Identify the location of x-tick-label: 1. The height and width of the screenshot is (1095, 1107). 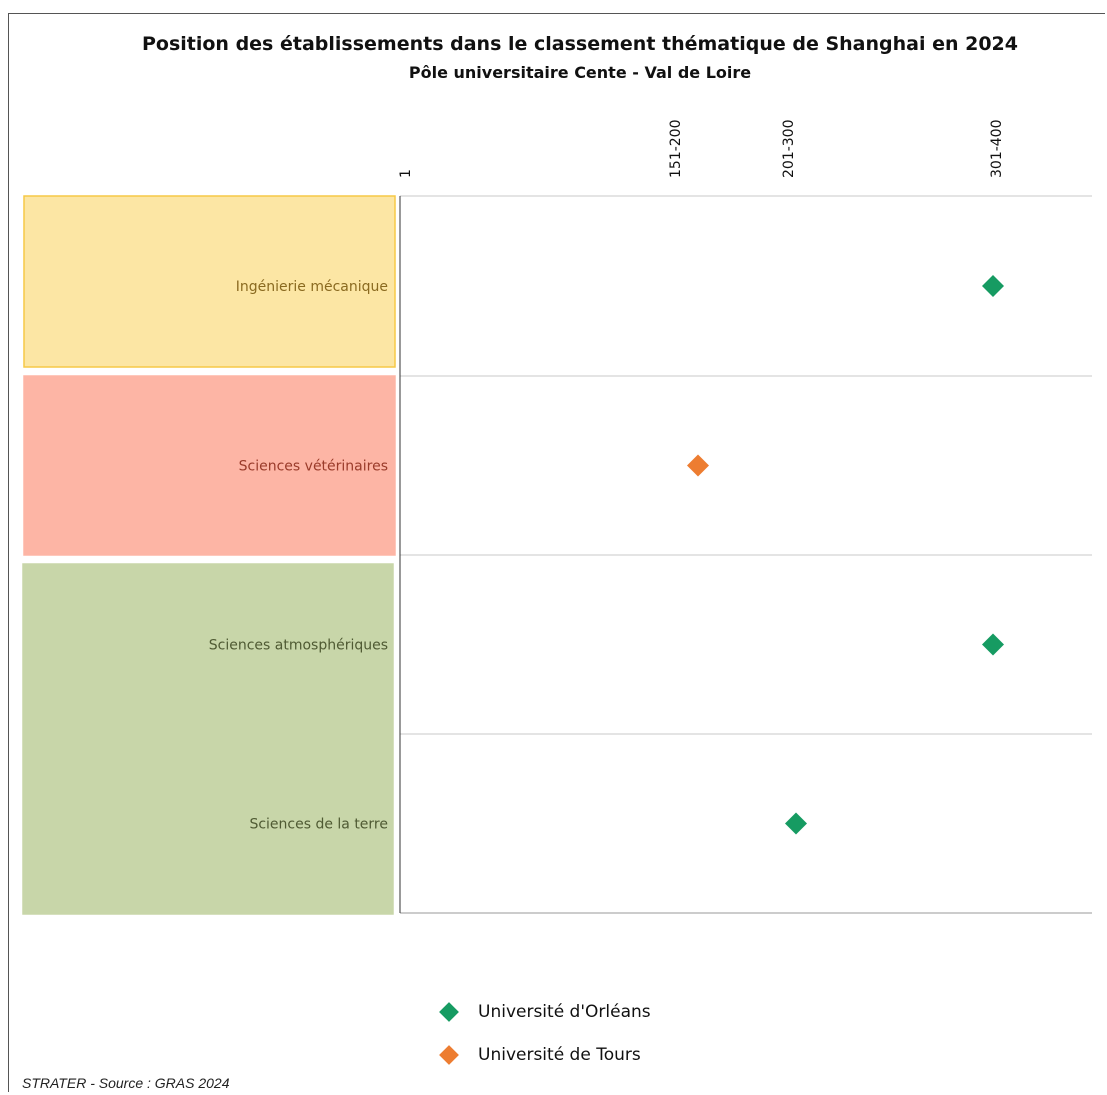
(406, 173).